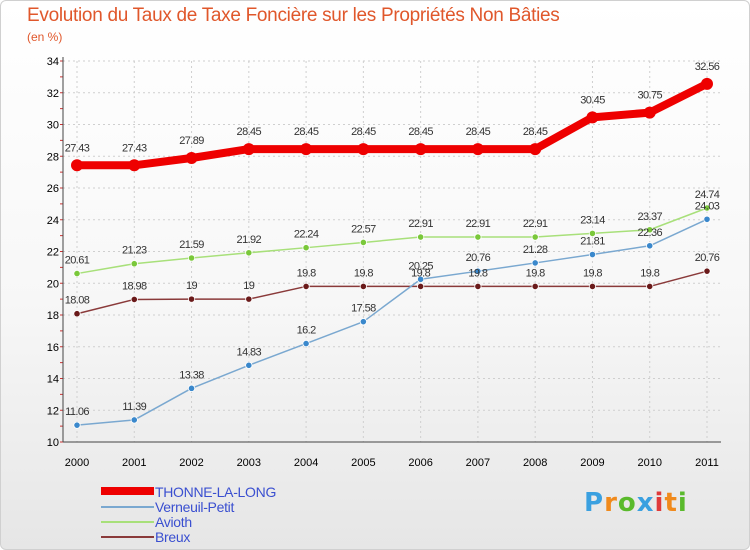 This screenshot has height=550, width=750. I want to click on proxiti-logo: Proxiti, so click(636, 503).